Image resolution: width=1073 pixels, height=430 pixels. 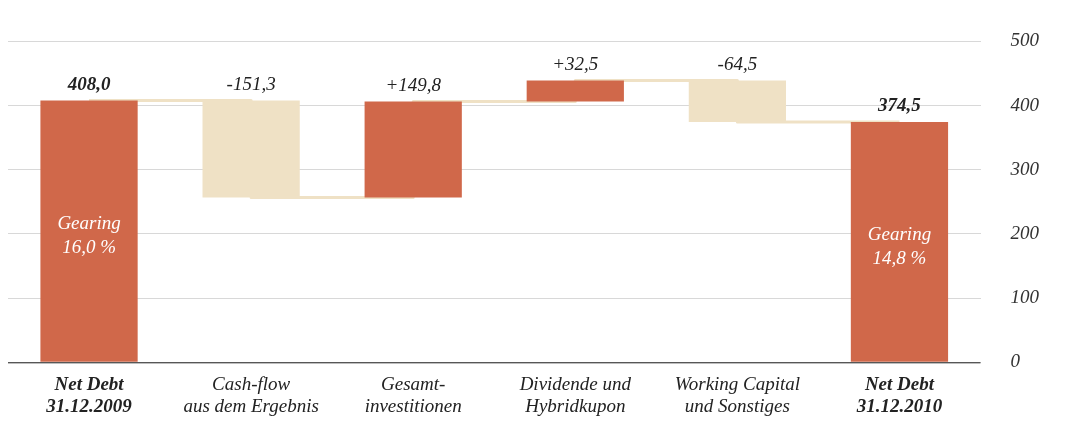 I want to click on data-label: +149,8, so click(x=413, y=84).